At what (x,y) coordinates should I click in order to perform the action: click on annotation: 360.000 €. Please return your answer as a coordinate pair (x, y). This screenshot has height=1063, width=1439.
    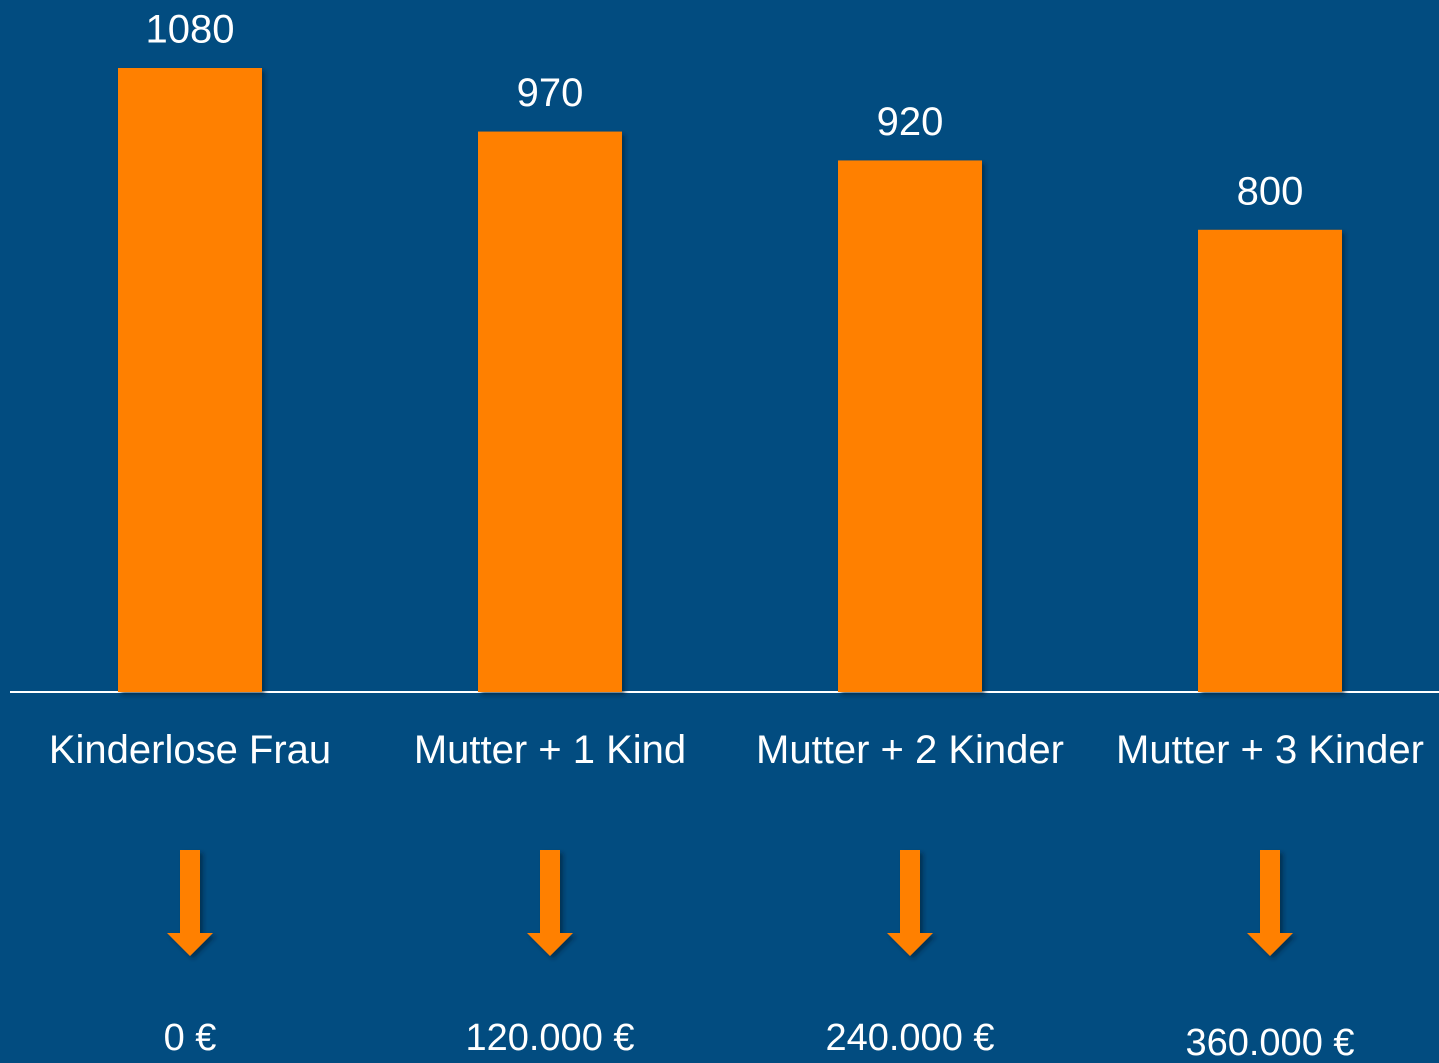
    Looking at the image, I should click on (1269, 1042).